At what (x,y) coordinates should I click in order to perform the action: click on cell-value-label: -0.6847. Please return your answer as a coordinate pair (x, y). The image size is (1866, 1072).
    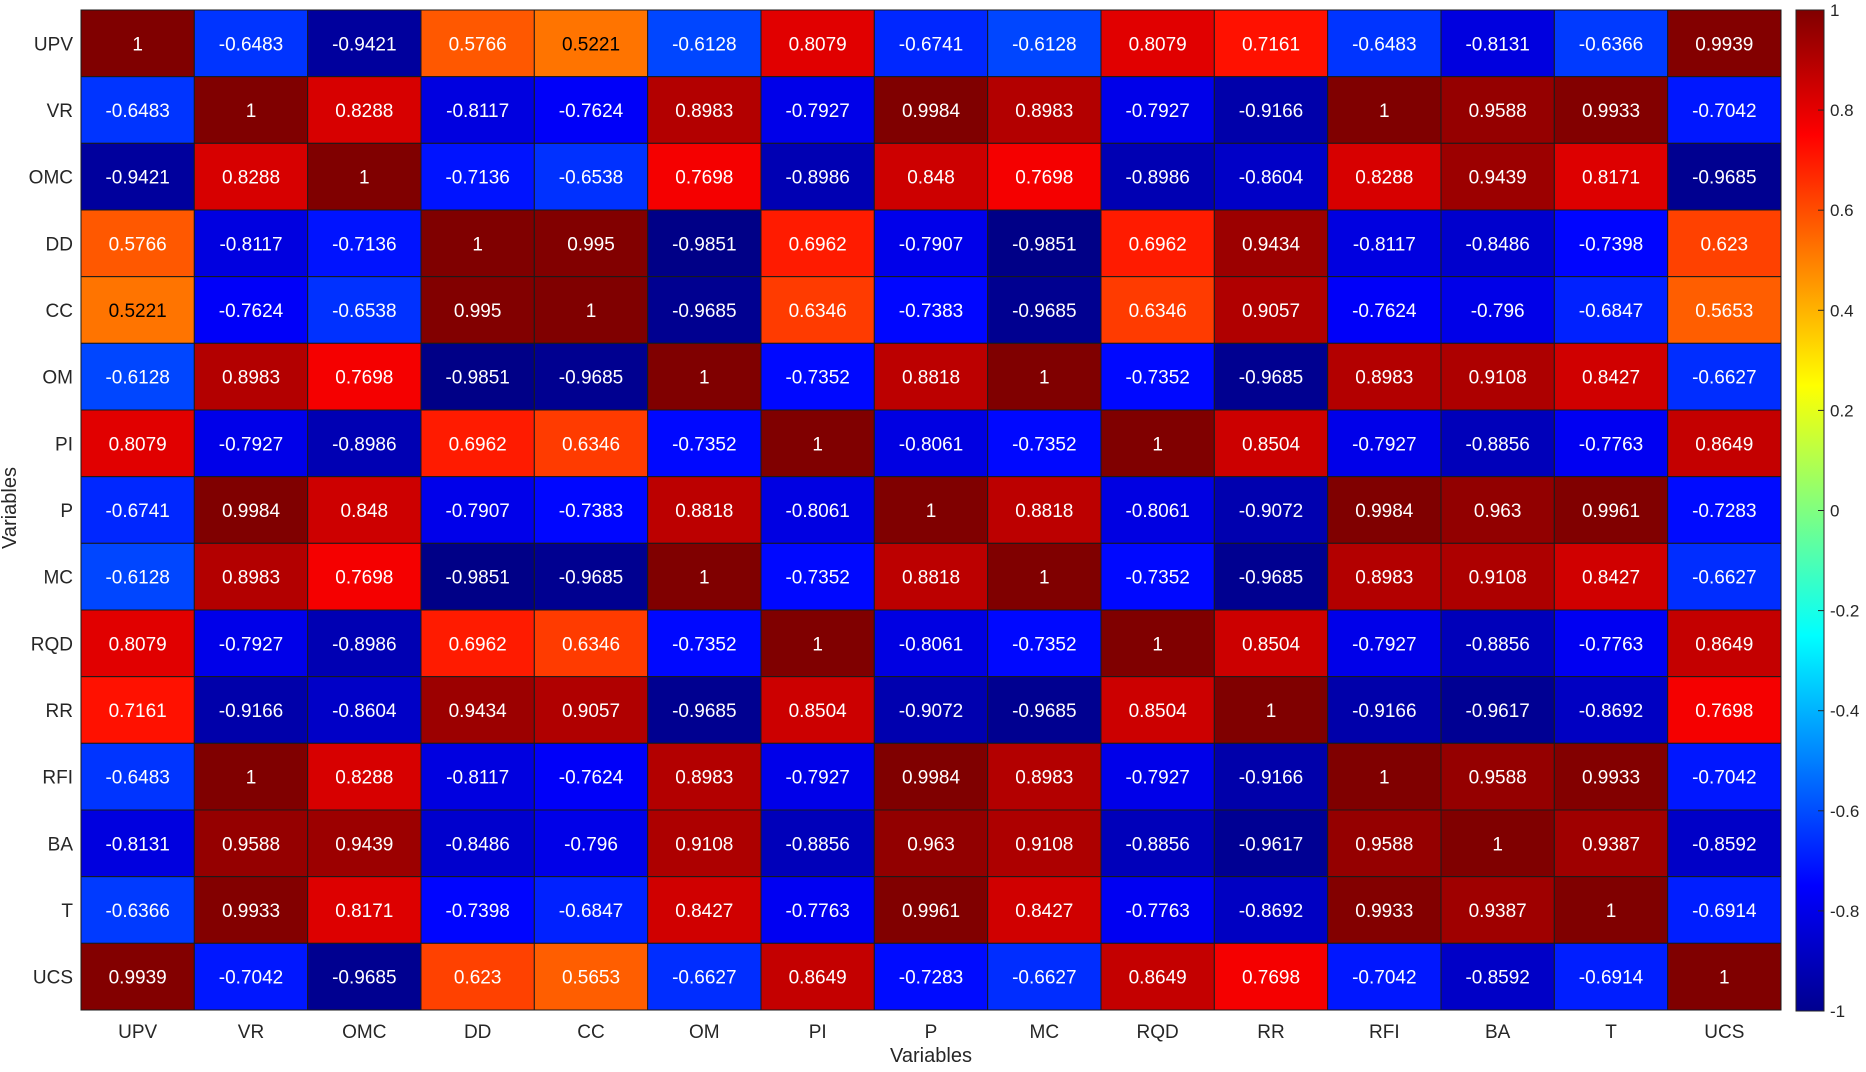
    Looking at the image, I should click on (1611, 311).